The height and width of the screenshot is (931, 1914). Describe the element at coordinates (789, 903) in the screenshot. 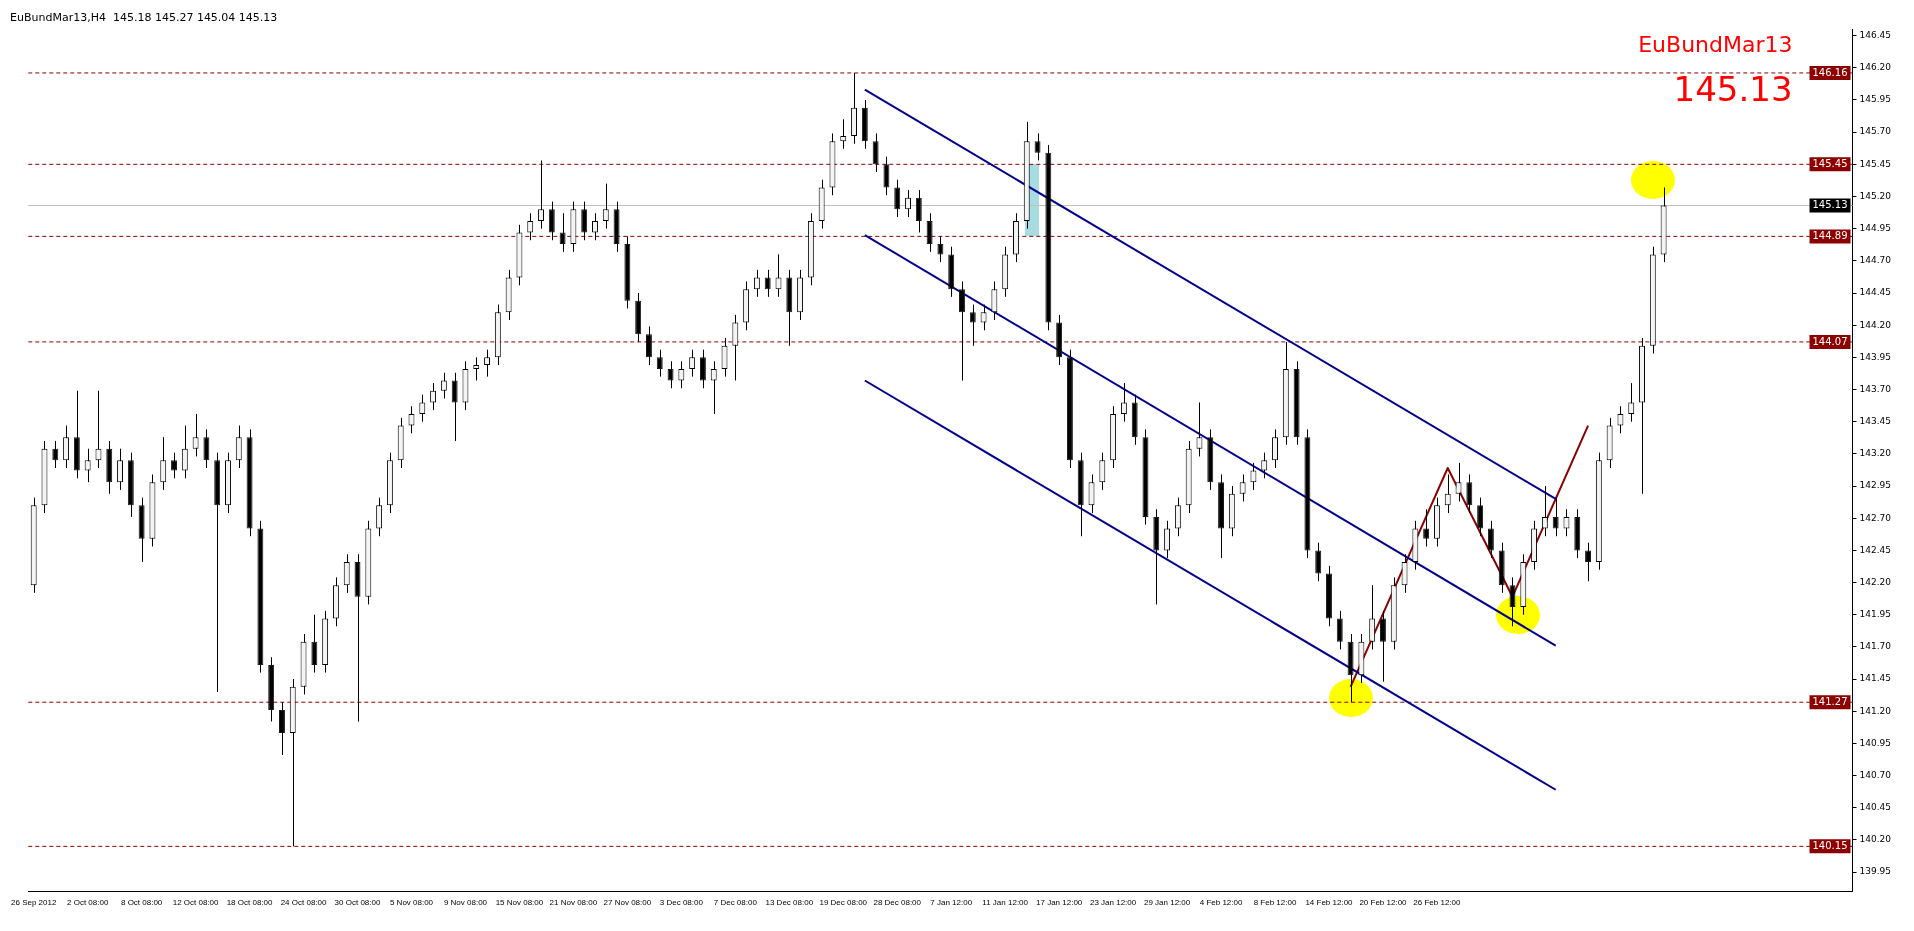

I see `x-tick-label: 13 Dec 08:00` at that location.